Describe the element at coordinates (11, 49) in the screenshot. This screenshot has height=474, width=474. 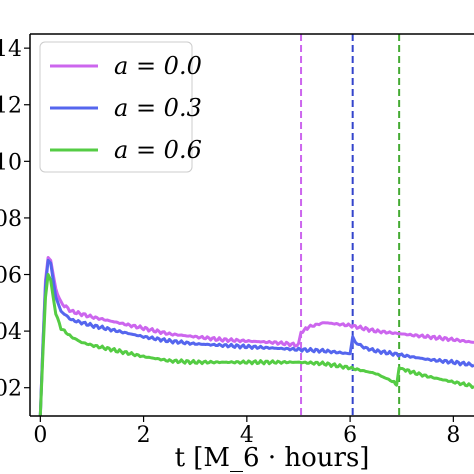
I see `y-tick-label: 14` at that location.